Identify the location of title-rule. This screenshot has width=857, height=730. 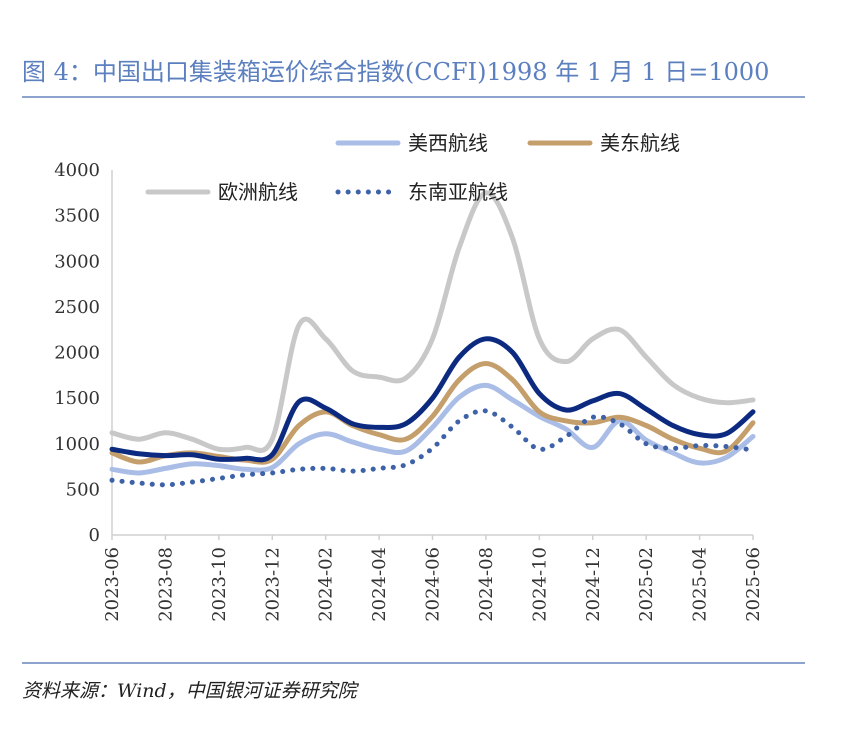
(413, 97).